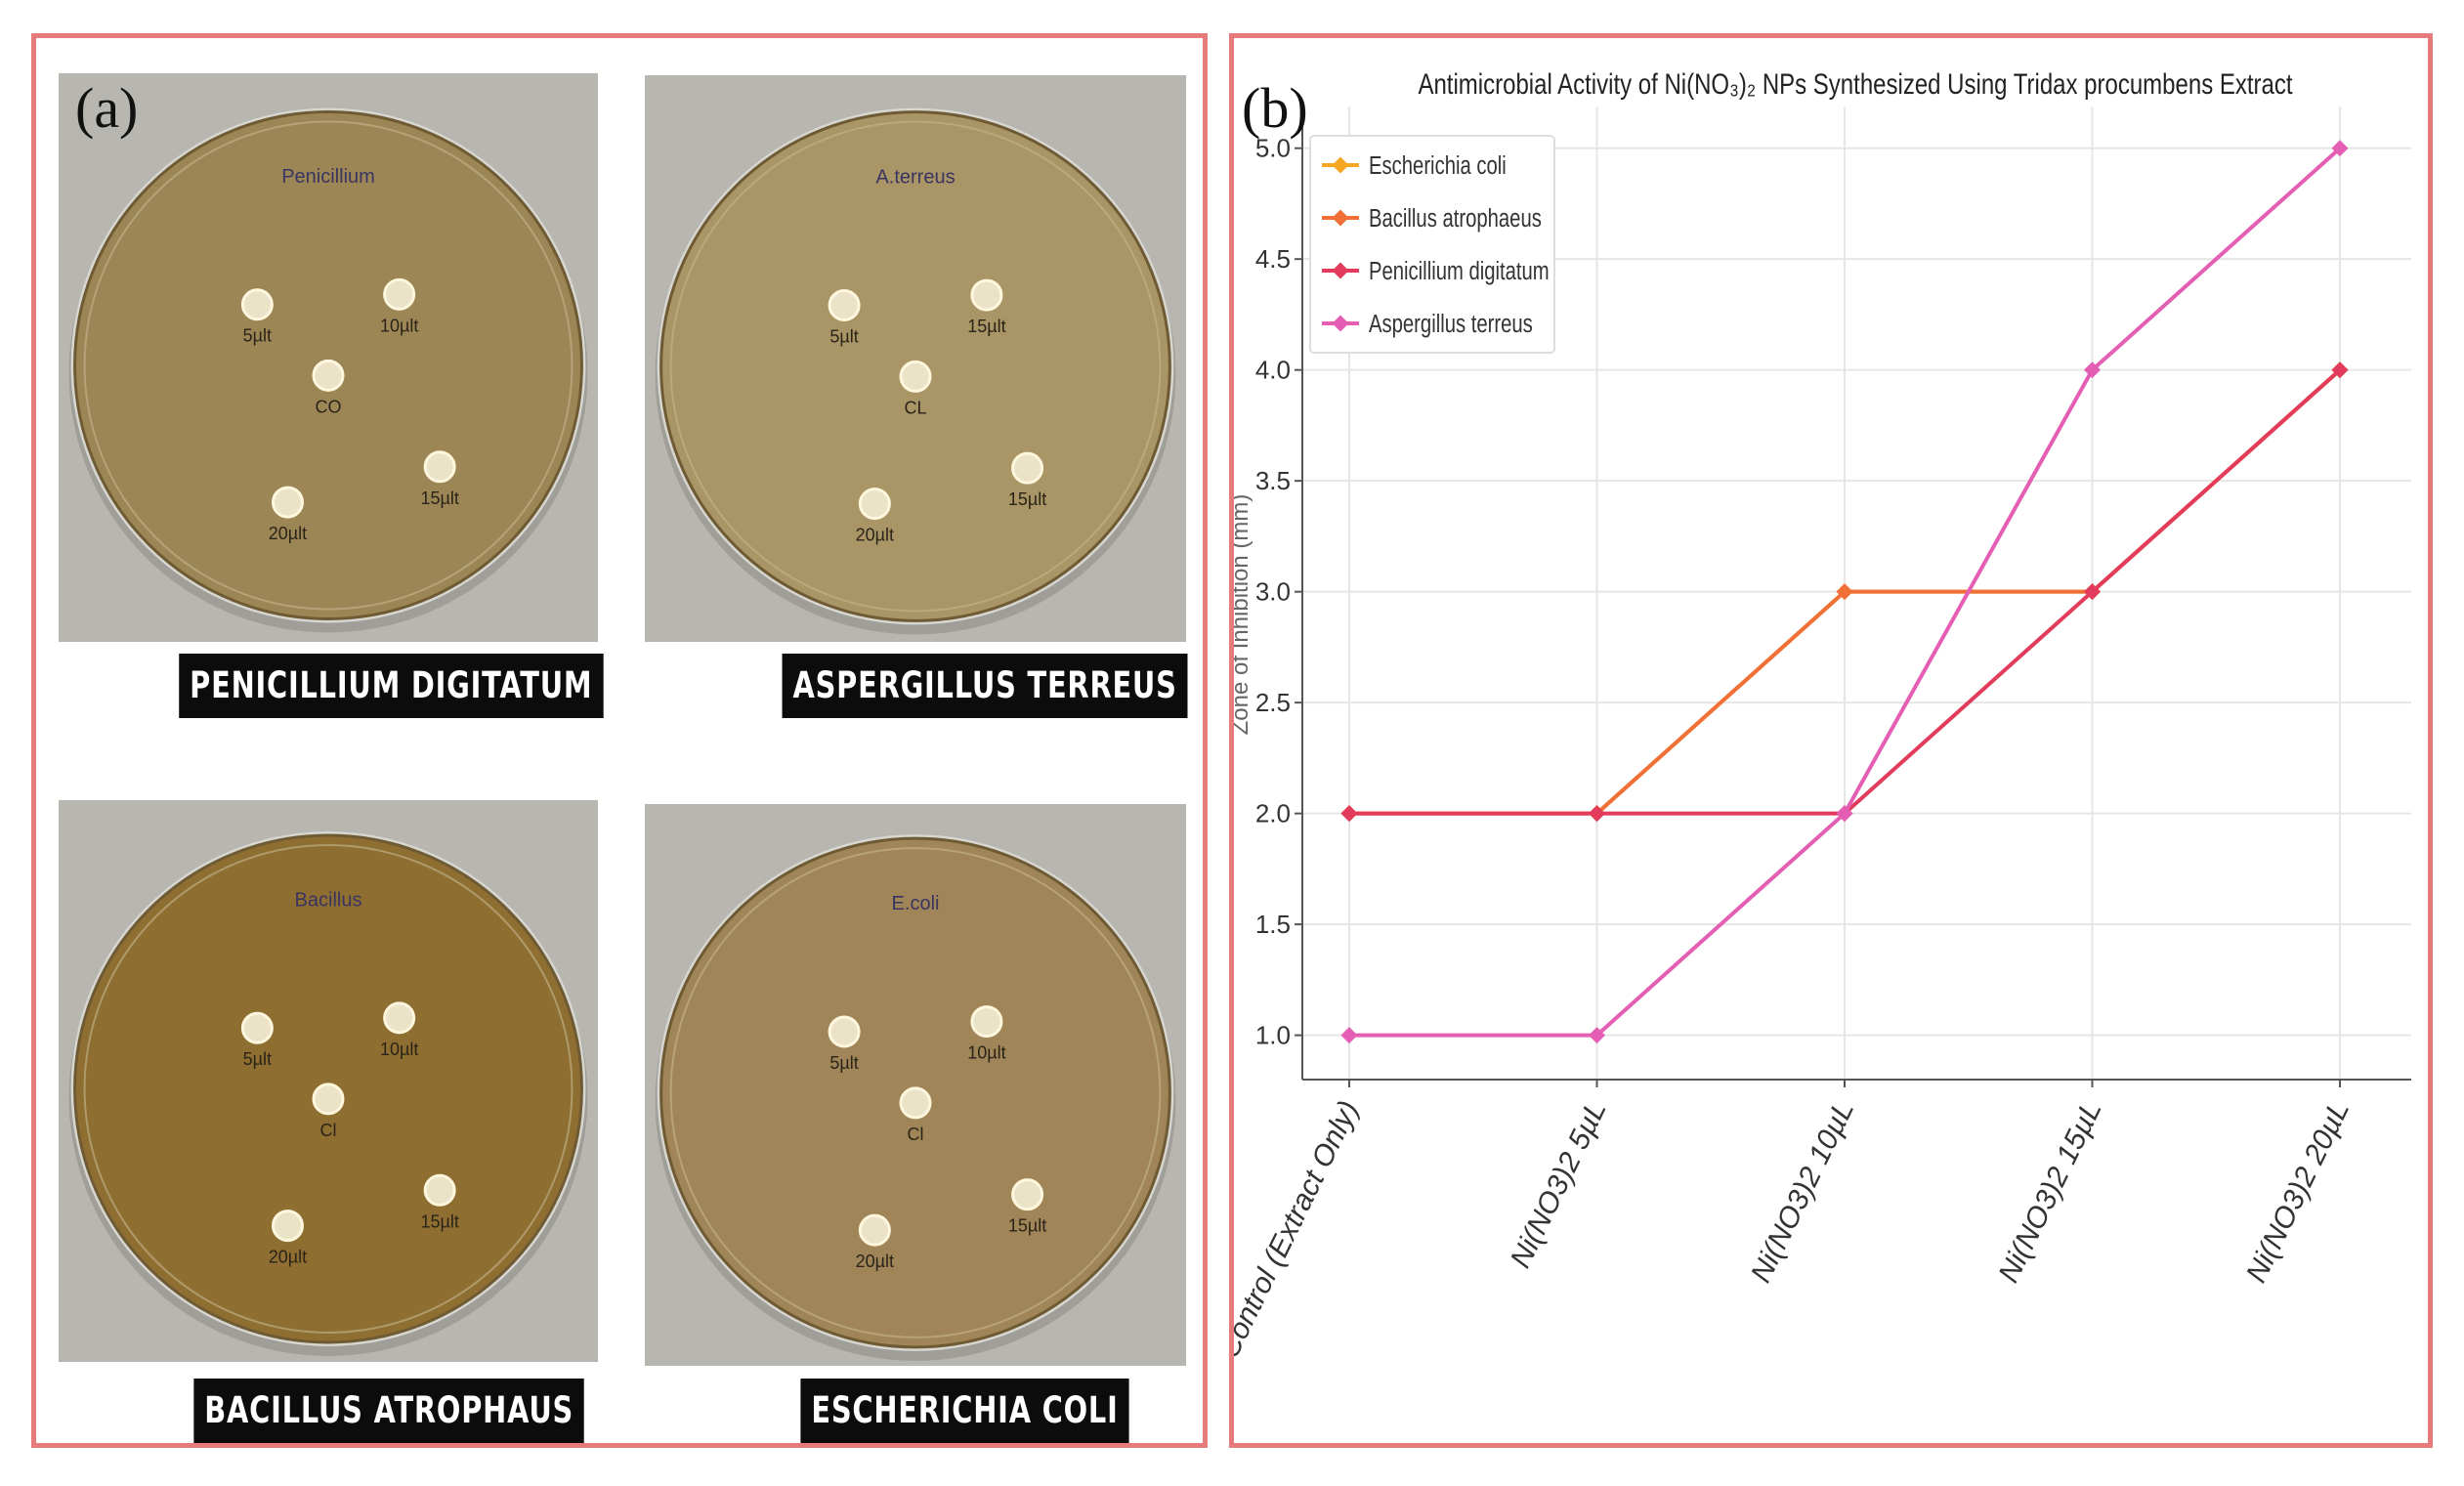 This screenshot has width=2464, height=1486. Describe the element at coordinates (107, 108) in the screenshot. I see `panel-a-label: (a)` at that location.